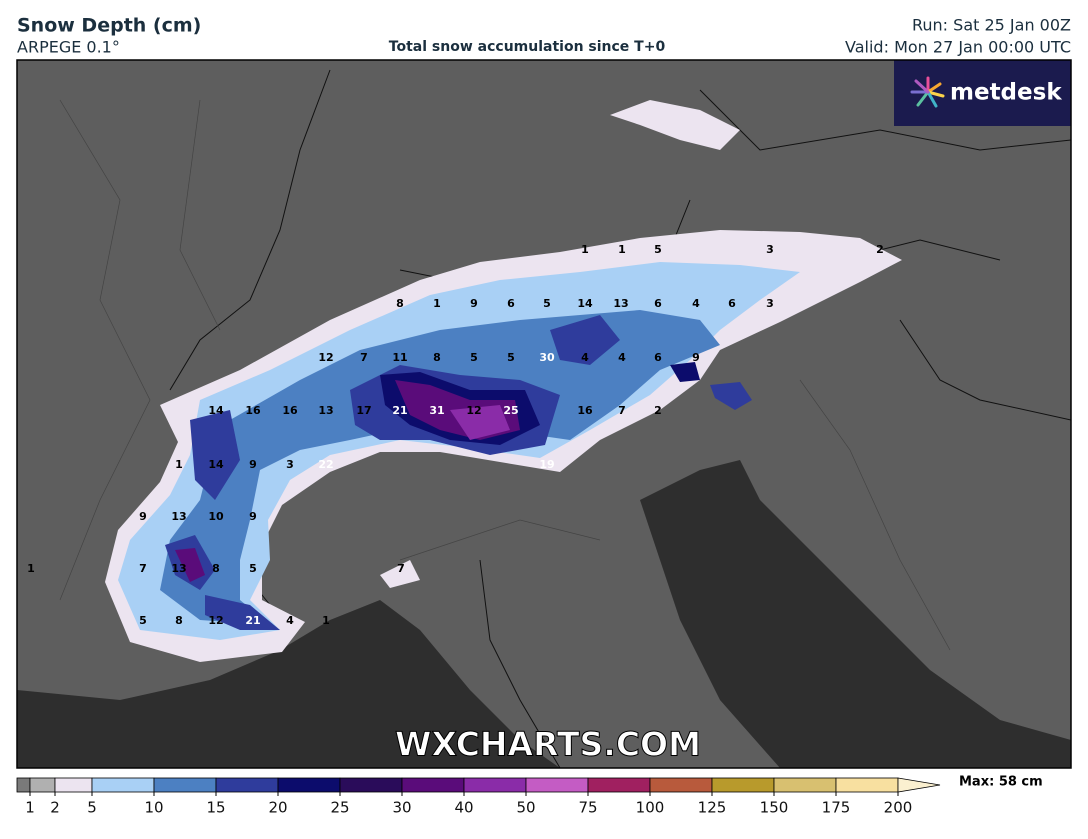 The image size is (1088, 839). What do you see at coordinates (216, 516) in the screenshot?
I see `snow-label: 10` at bounding box center [216, 516].